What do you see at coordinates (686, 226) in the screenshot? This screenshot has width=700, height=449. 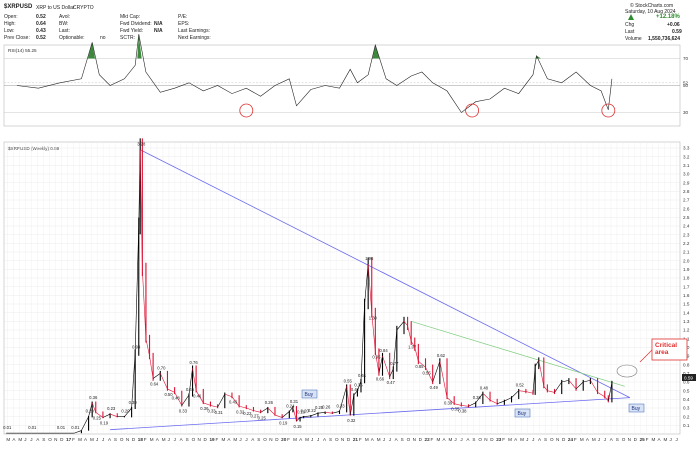 I see `price-tick-label: 2.4` at bounding box center [686, 226].